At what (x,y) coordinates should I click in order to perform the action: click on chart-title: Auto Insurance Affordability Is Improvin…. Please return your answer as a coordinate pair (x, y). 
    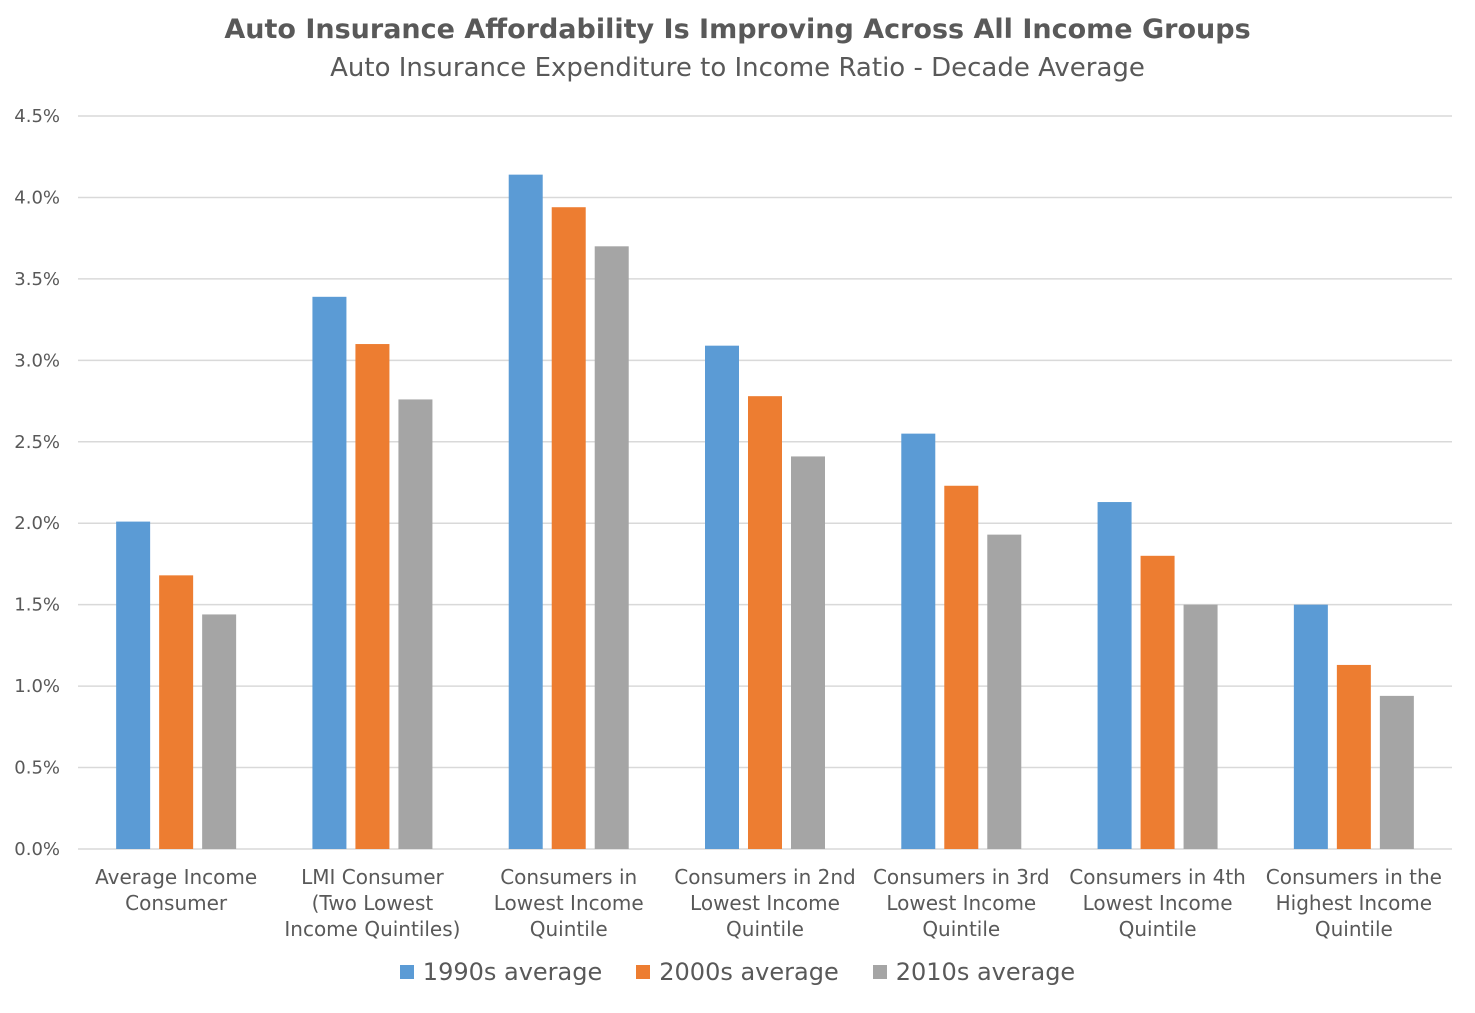
    Looking at the image, I should click on (737, 29).